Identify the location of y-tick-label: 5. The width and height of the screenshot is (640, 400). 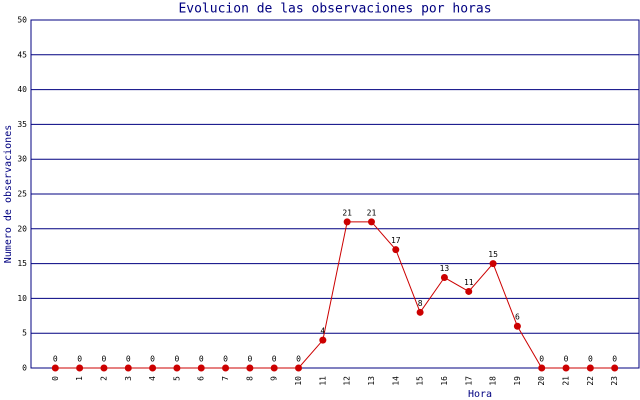
(24, 333).